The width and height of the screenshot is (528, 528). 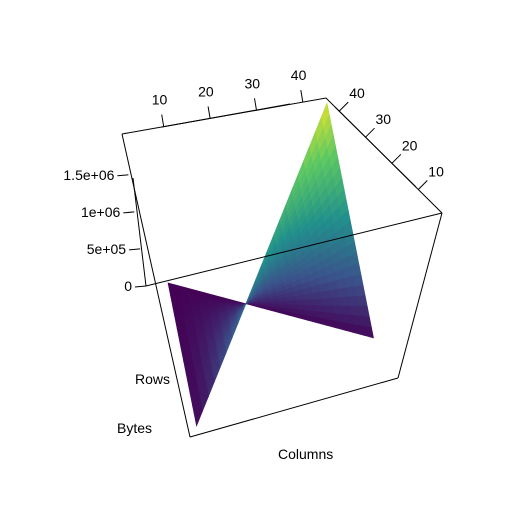 What do you see at coordinates (410, 145) in the screenshot?
I see `axis-rows-tick-label: 20` at bounding box center [410, 145].